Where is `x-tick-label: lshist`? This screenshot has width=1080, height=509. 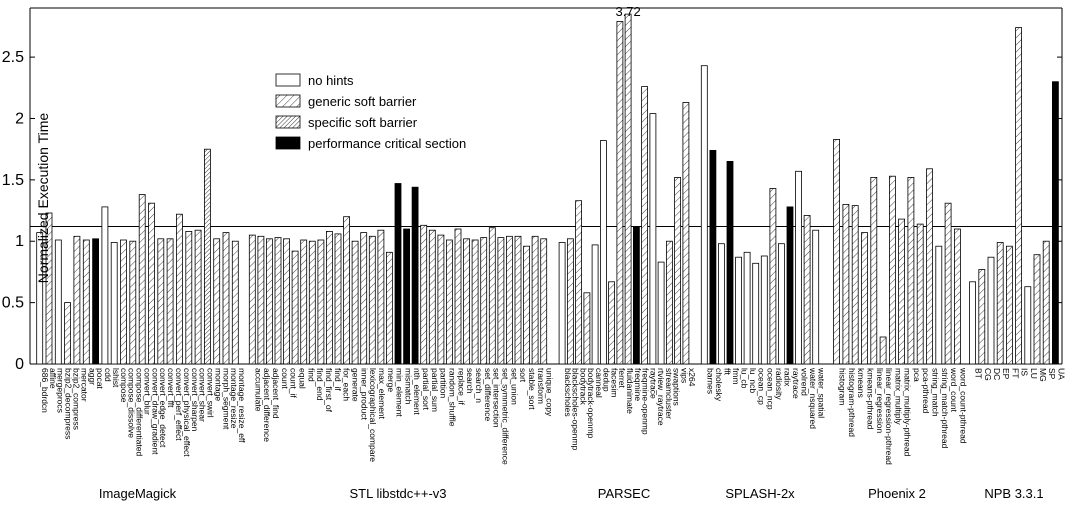 x-tick-label: lshist is located at coordinates (116, 378).